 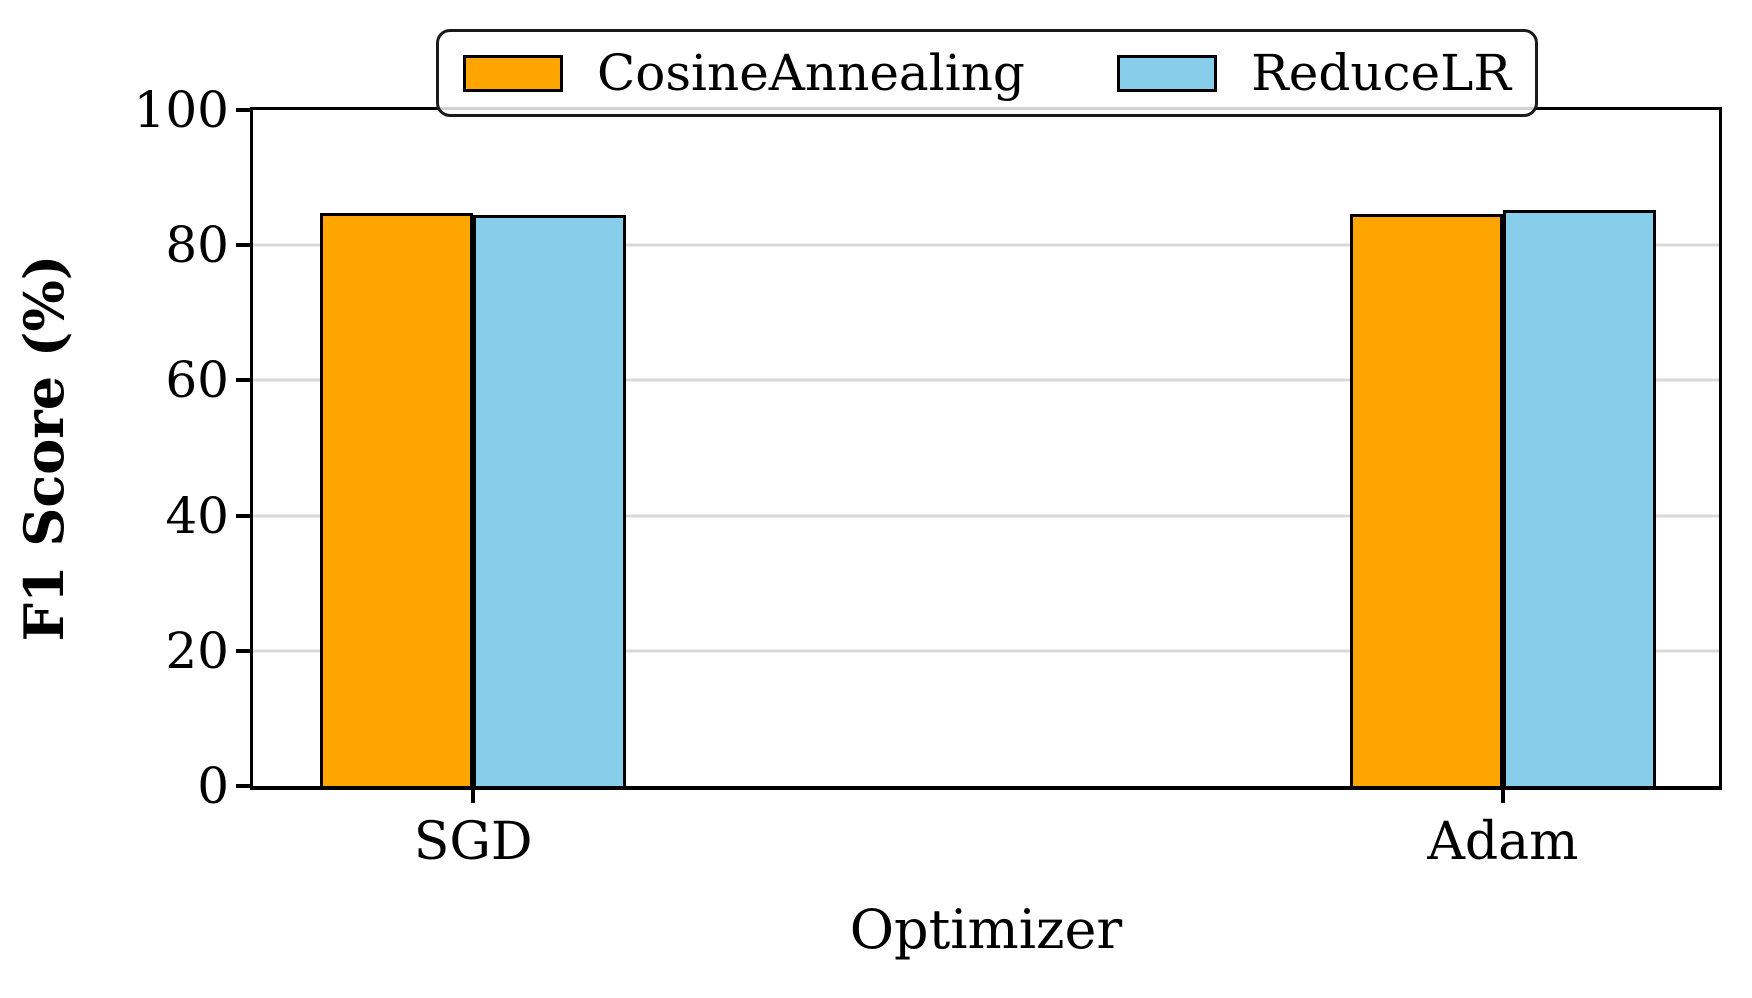 What do you see at coordinates (1381, 73) in the screenshot?
I see `legend-label-reducelr: ReduceLR` at bounding box center [1381, 73].